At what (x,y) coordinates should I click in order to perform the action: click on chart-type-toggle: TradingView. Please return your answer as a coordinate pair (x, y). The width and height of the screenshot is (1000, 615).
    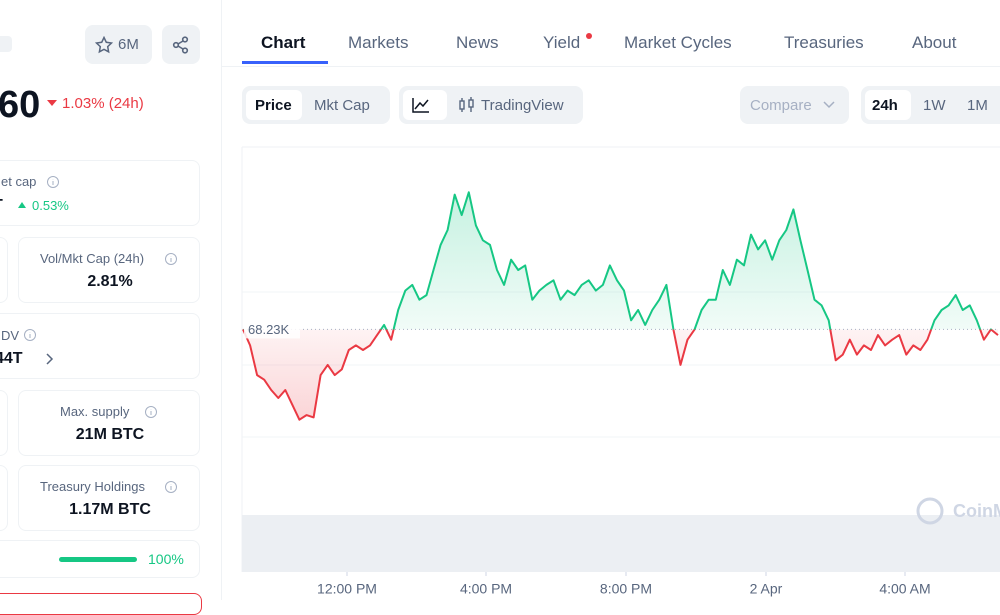
    Looking at the image, I should click on (491, 105).